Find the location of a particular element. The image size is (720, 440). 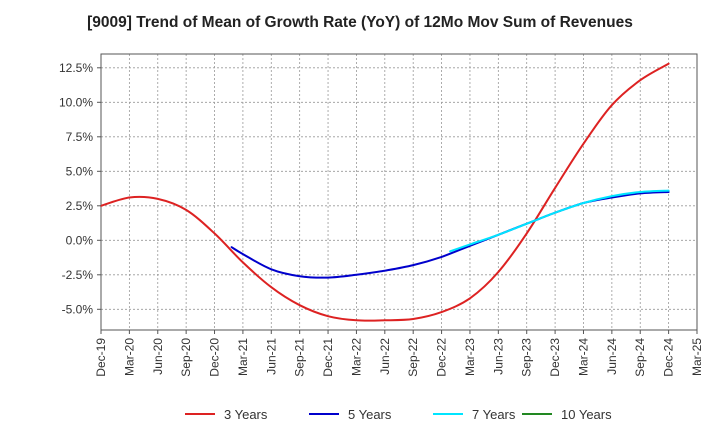

y-tick-label: 7.5% is located at coordinates (80, 137).